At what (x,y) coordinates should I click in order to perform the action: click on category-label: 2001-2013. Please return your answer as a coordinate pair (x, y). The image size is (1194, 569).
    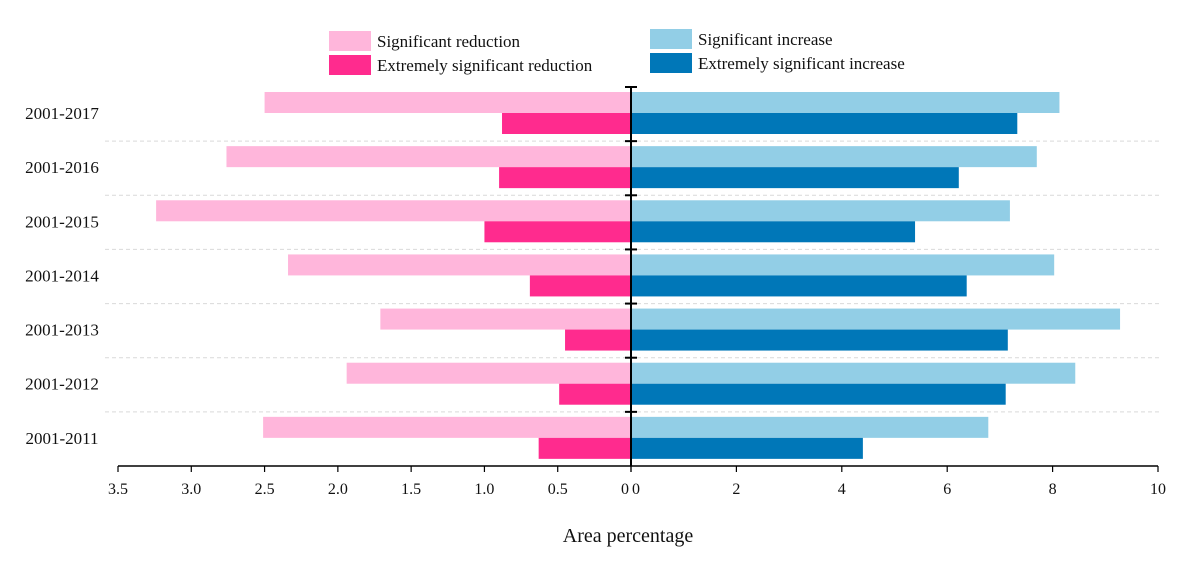
    Looking at the image, I should click on (62, 330).